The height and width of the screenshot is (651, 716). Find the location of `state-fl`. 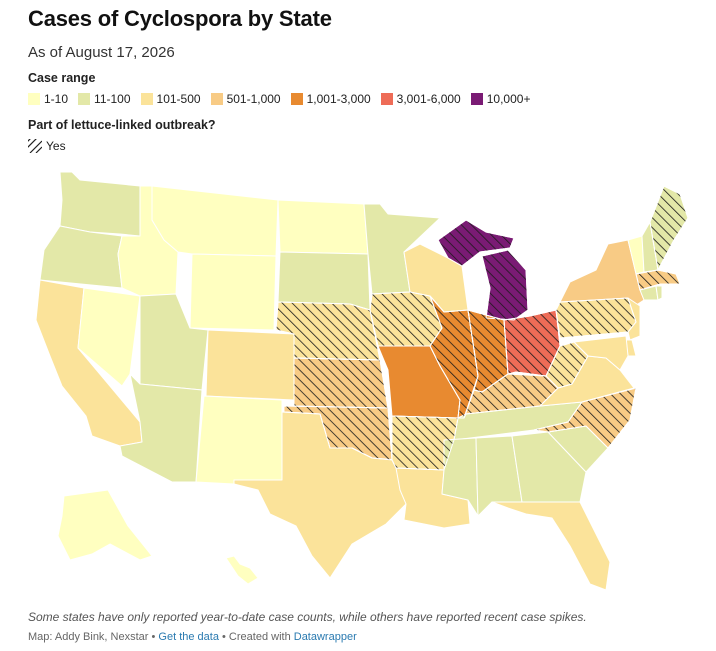

state-fl is located at coordinates (551, 546).